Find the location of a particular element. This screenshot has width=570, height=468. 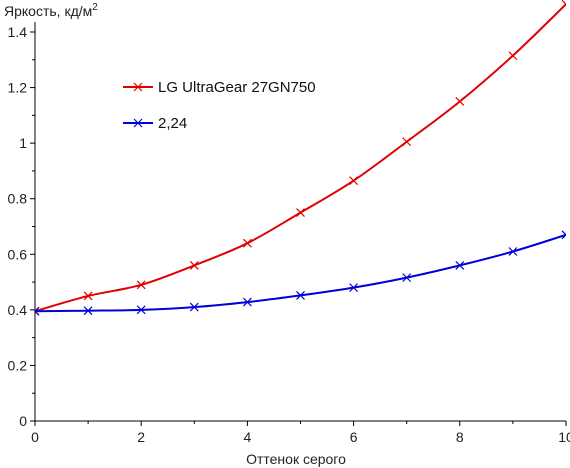

y-axis-label: Яркость, кд/м2 is located at coordinates (51, 10).